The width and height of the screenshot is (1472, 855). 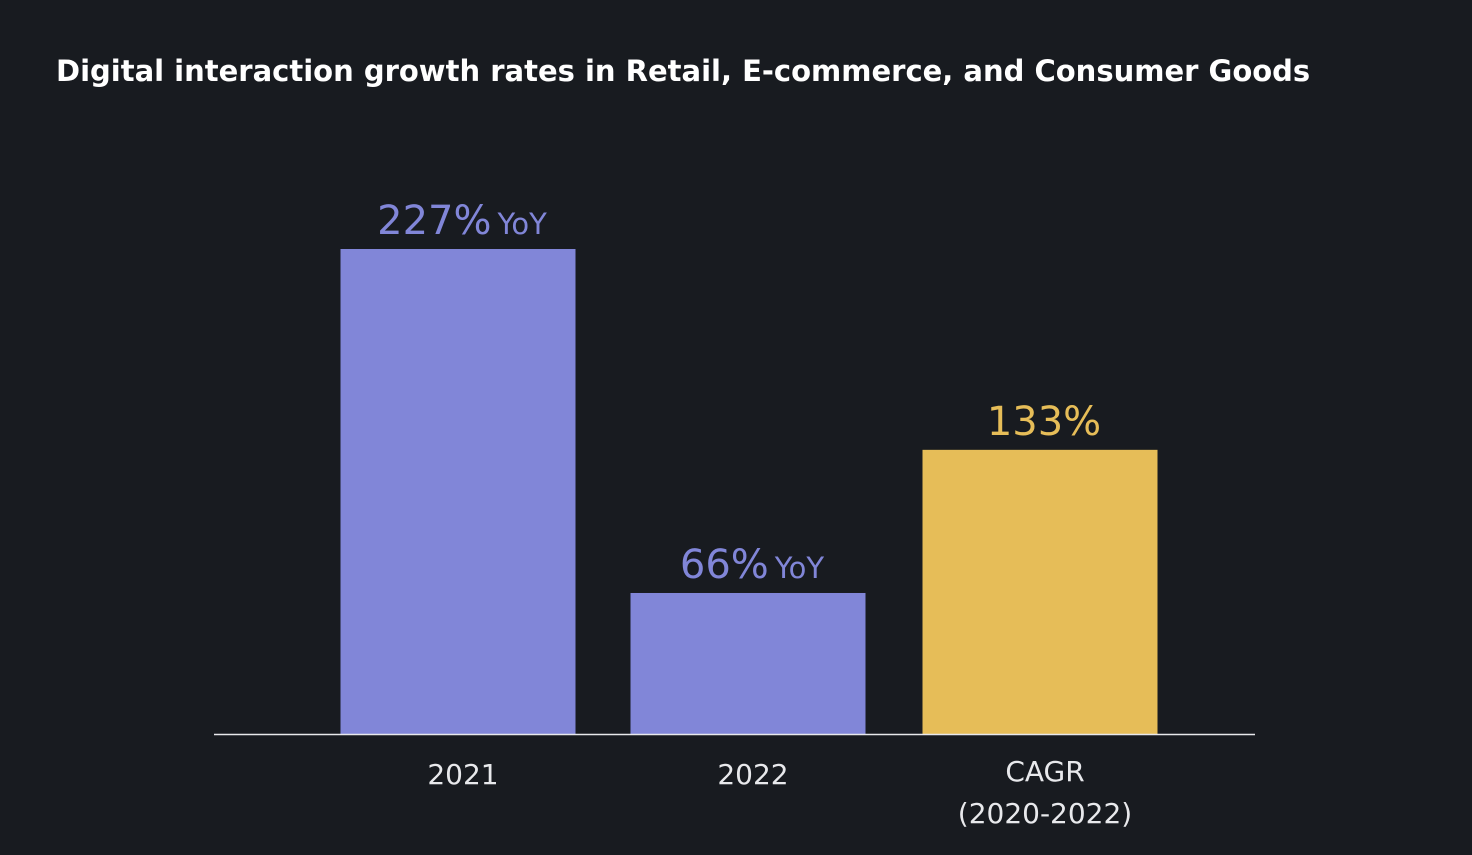 I want to click on bar-value-label-2: 133%, so click(x=1044, y=422).